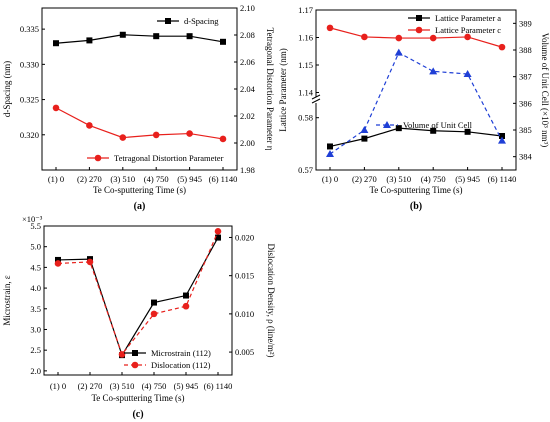 This screenshot has width=550, height=422. What do you see at coordinates (244, 237) in the screenshot?
I see `right-axis-tick-label: 0.020` at bounding box center [244, 237].